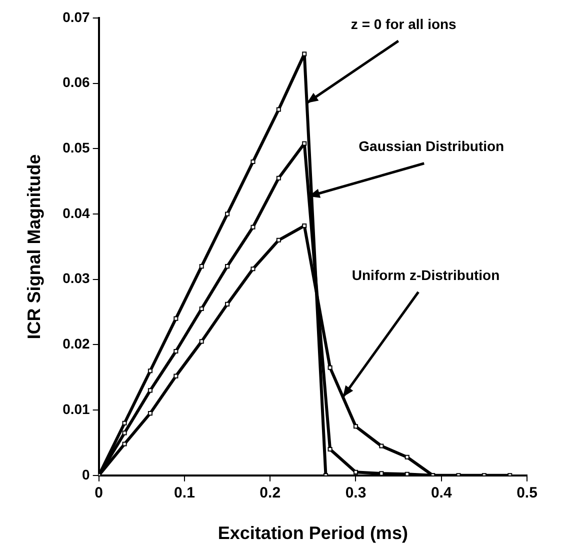  Describe the element at coordinates (76, 212) in the screenshot. I see `y-tick-label: 0.04` at that location.